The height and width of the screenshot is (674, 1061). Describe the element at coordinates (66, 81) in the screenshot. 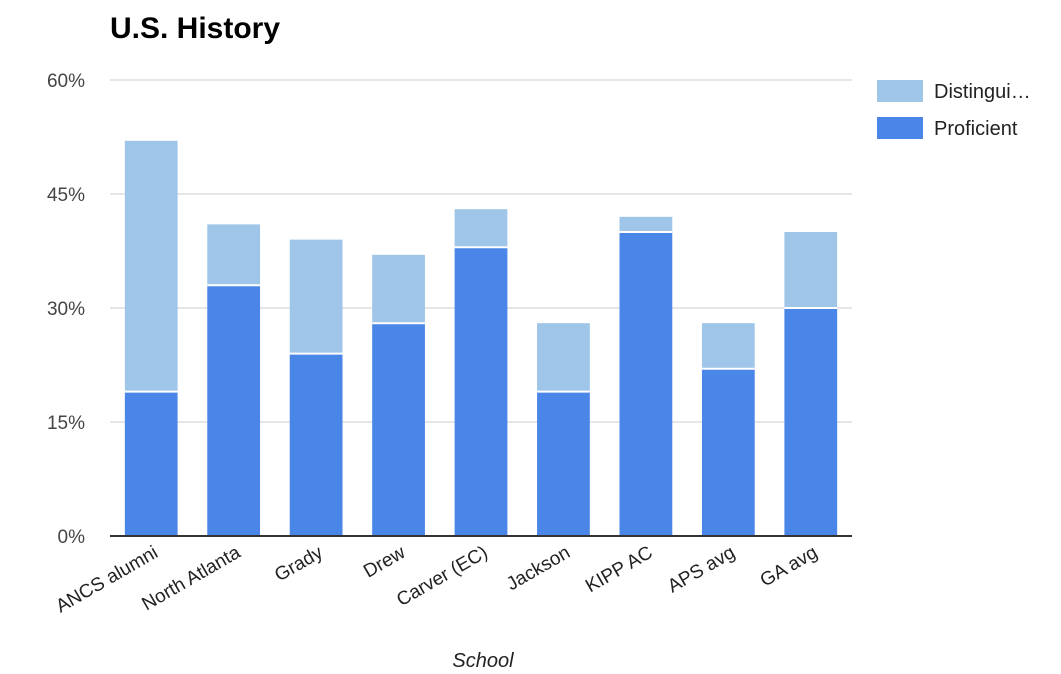

I see `y-tick-label: 60%` at that location.